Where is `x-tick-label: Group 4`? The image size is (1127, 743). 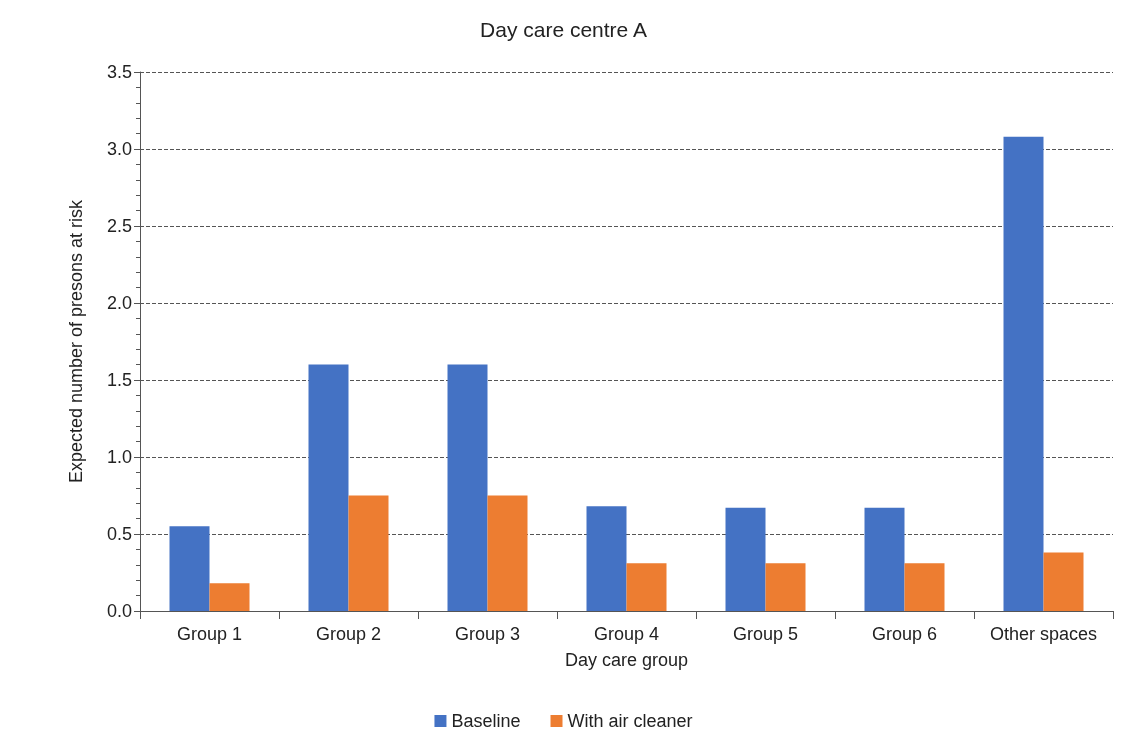
x-tick-label: Group 4 is located at coordinates (626, 634).